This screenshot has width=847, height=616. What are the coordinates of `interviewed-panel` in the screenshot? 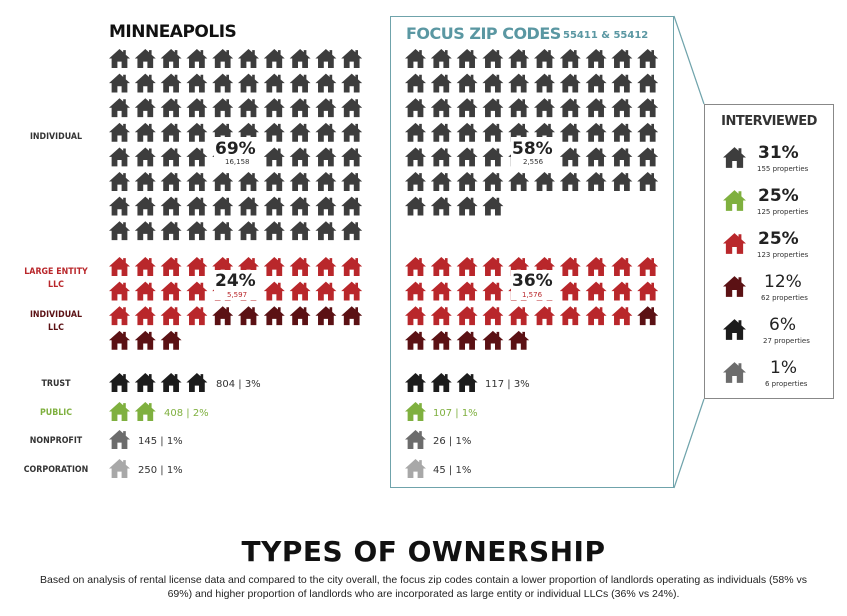 It's located at (769, 251).